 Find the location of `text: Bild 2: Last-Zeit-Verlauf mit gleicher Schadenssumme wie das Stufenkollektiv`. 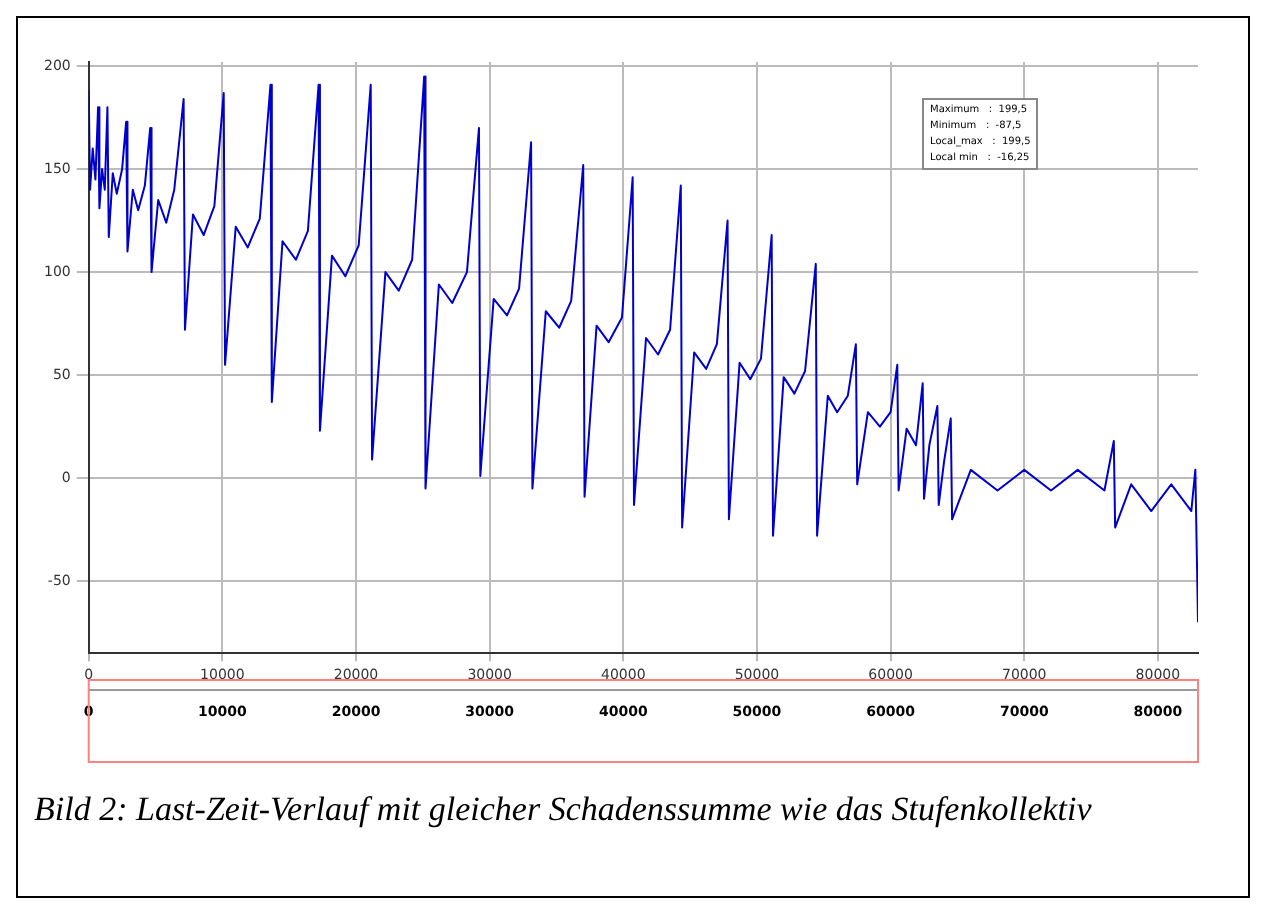

text: Bild 2: Last-Zeit-Verlauf mit gleicher Schadenssumme wie das Stufenkollektiv is located at coordinates (564, 809).